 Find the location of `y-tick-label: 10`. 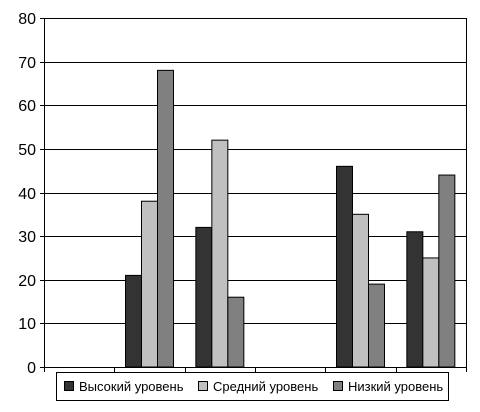

y-tick-label: 10 is located at coordinates (27, 324).